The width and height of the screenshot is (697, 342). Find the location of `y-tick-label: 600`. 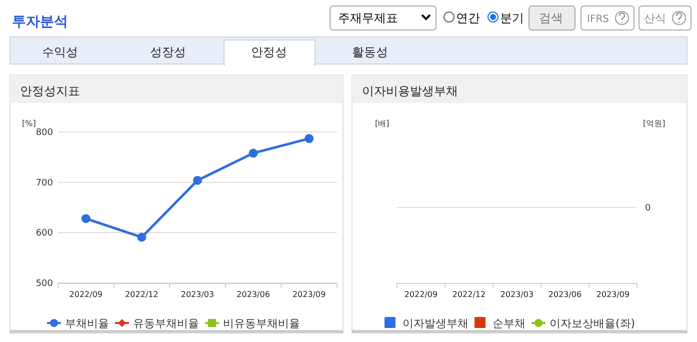

y-tick-label: 600 is located at coordinates (45, 233).